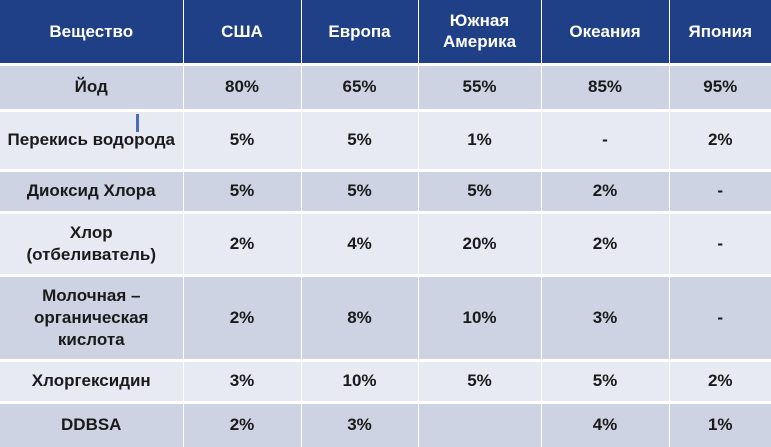 This screenshot has height=447, width=771. Describe the element at coordinates (360, 423) in the screenshot. I see `cell-europe: 3%` at that location.